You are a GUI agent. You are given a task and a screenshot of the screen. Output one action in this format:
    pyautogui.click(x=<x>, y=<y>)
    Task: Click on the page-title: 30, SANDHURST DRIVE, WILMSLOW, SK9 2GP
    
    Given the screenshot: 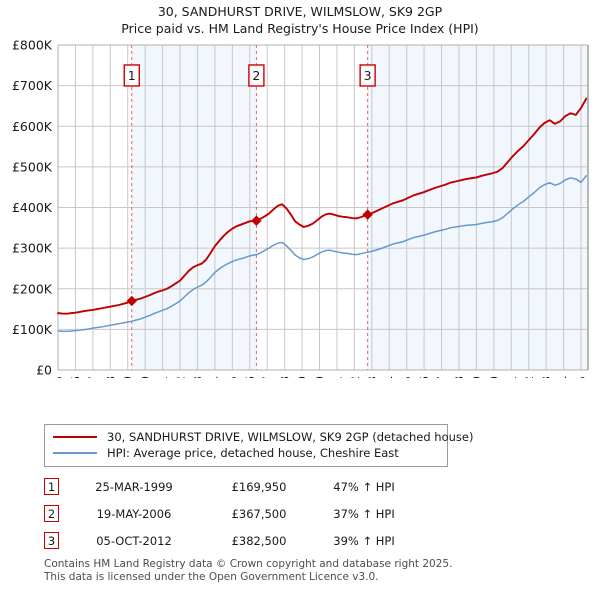 What is the action you would take?
    pyautogui.click(x=300, y=11)
    